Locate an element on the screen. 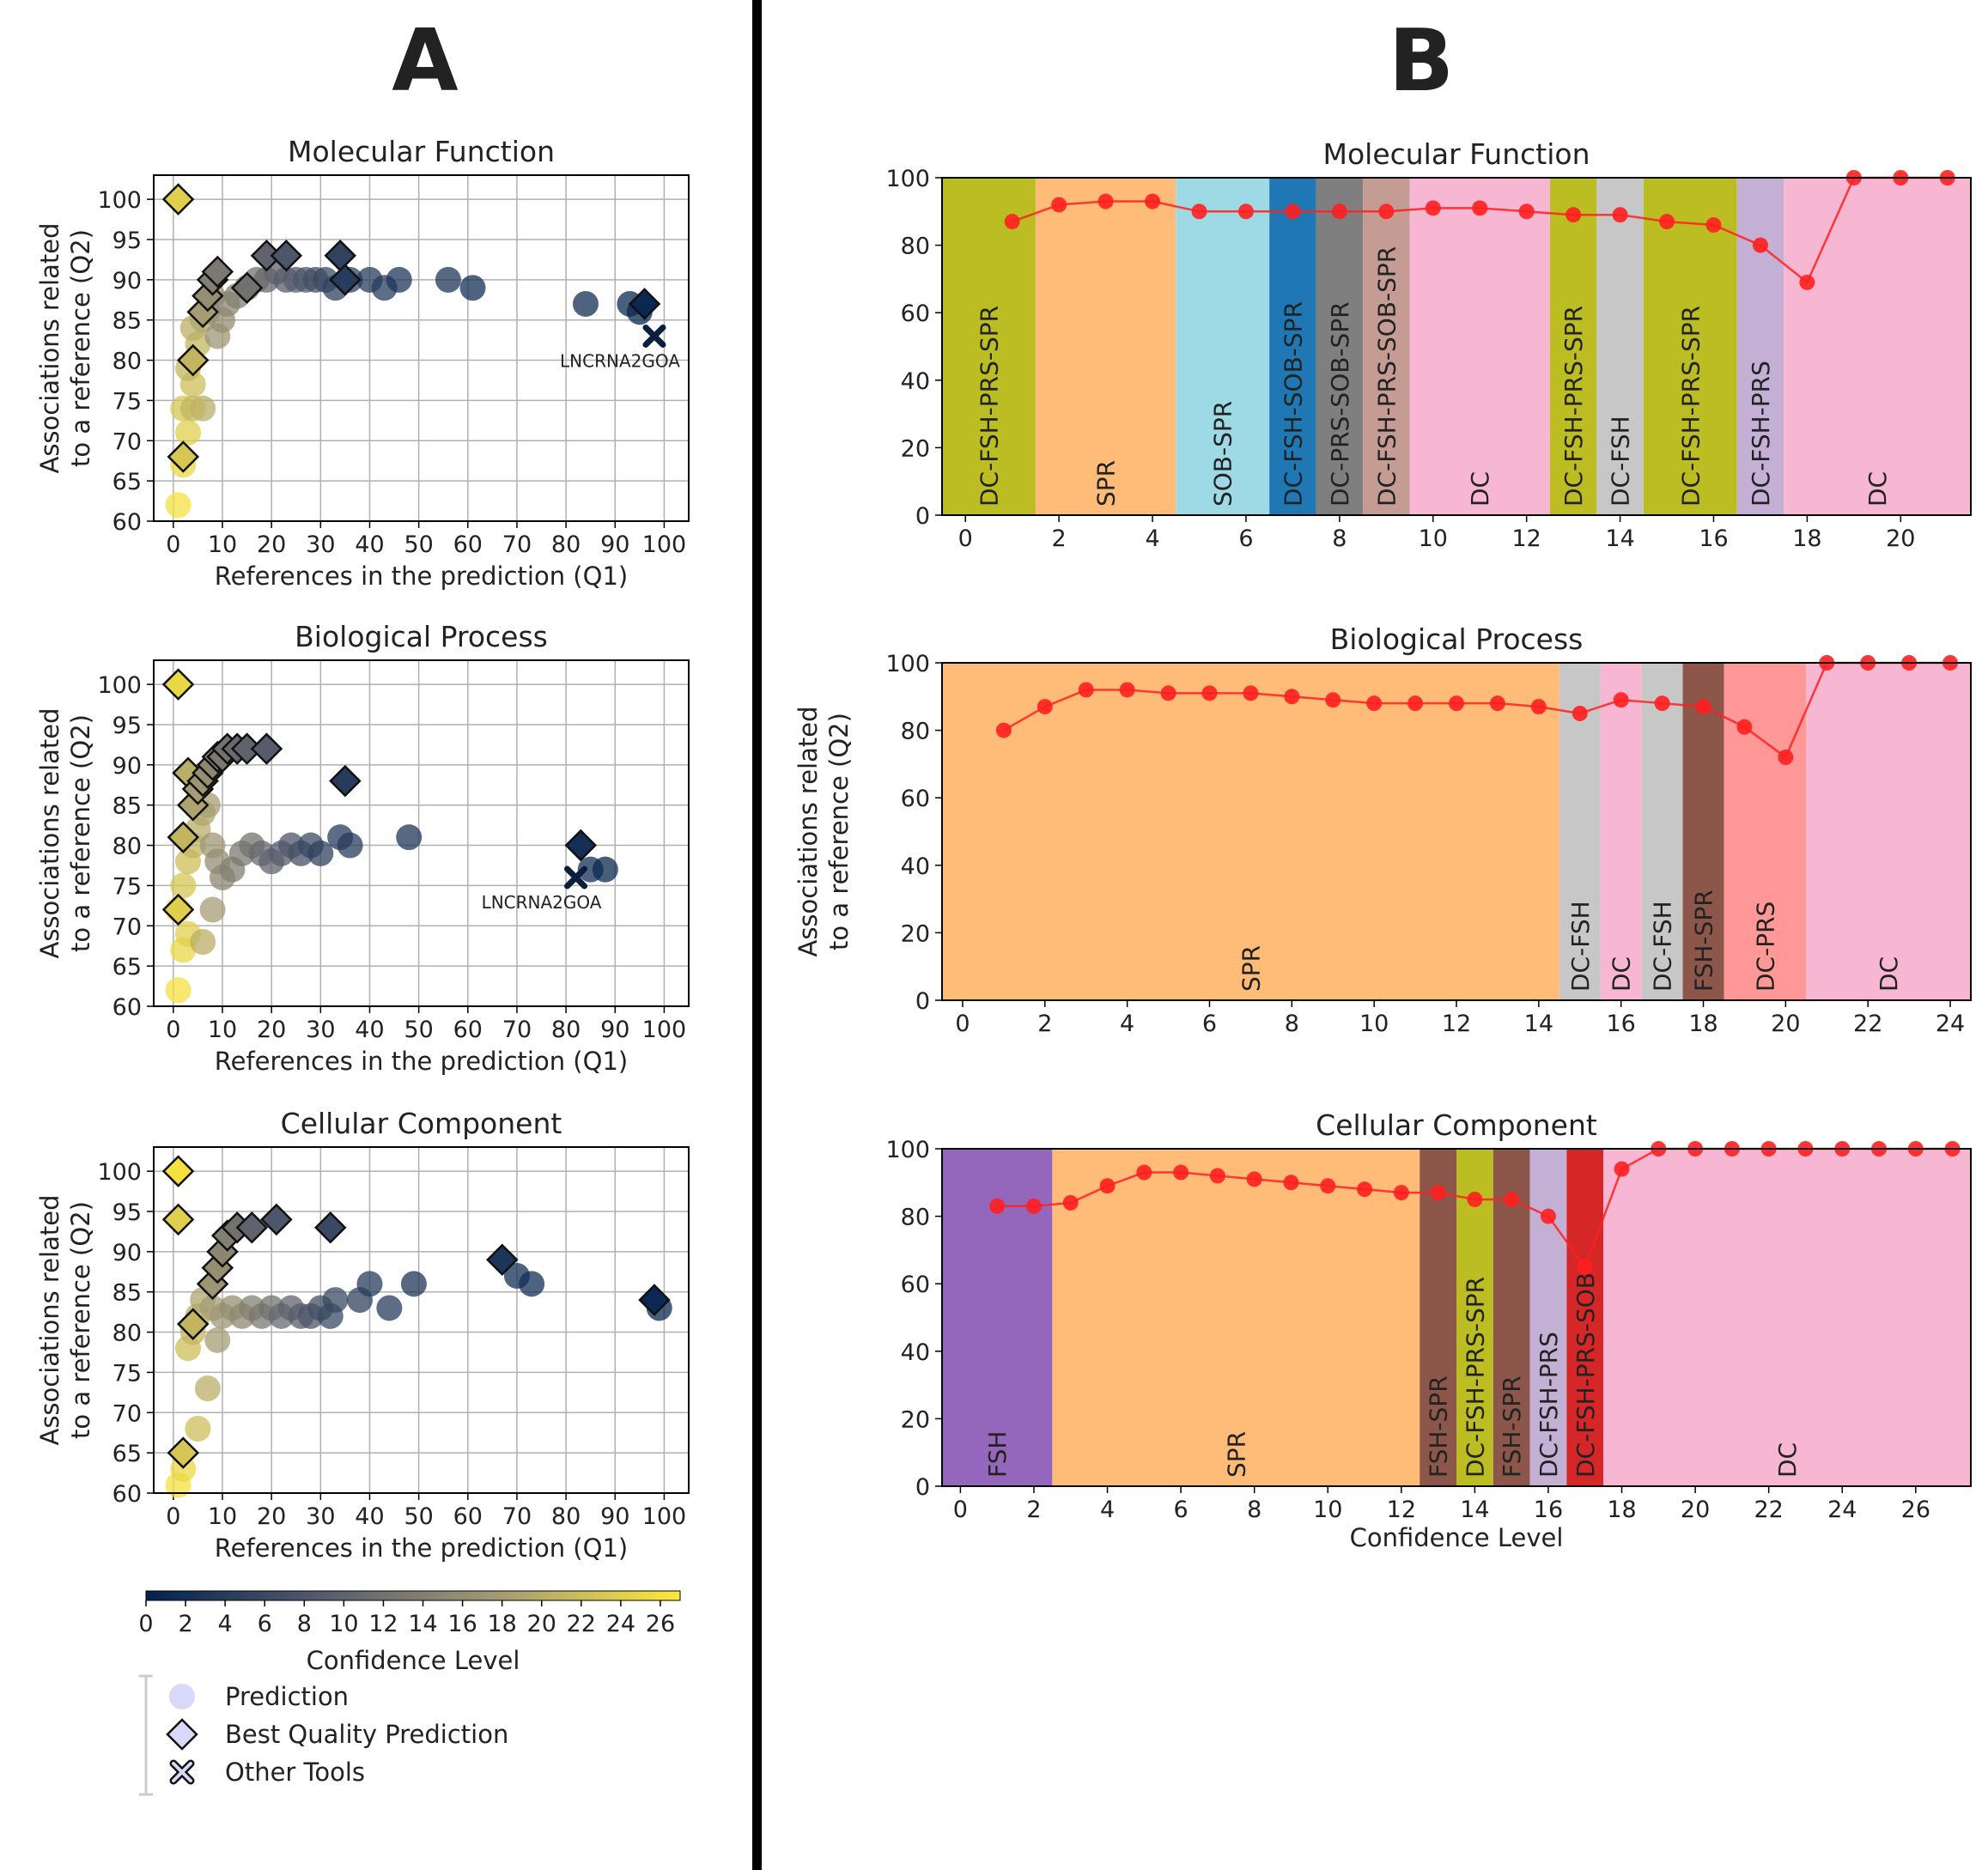  other-tool-label: LNCRNA2GOA is located at coordinates (542, 902).